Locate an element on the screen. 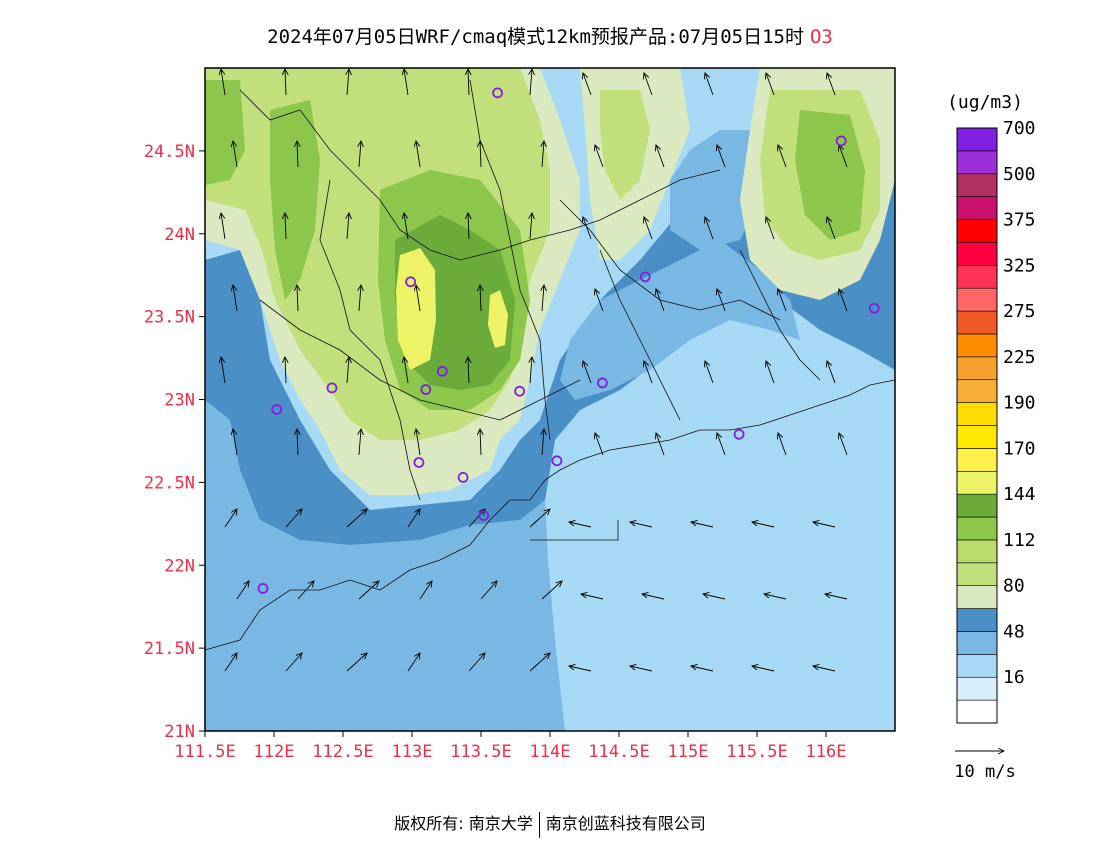  legend-label: 325 is located at coordinates (1019, 265).